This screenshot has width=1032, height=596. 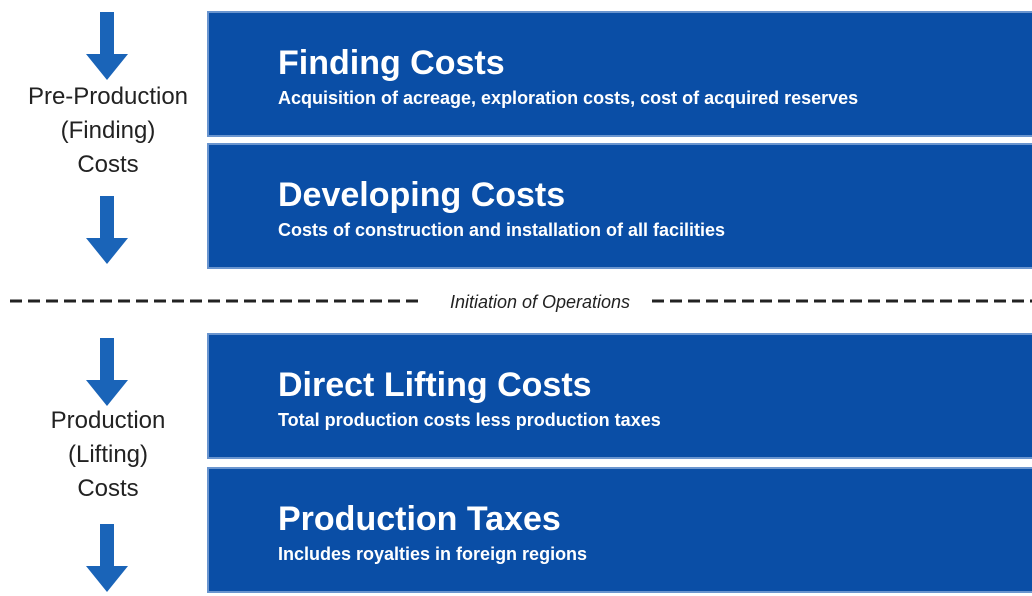 I want to click on phase-label: (Lifting), so click(x=108, y=454).